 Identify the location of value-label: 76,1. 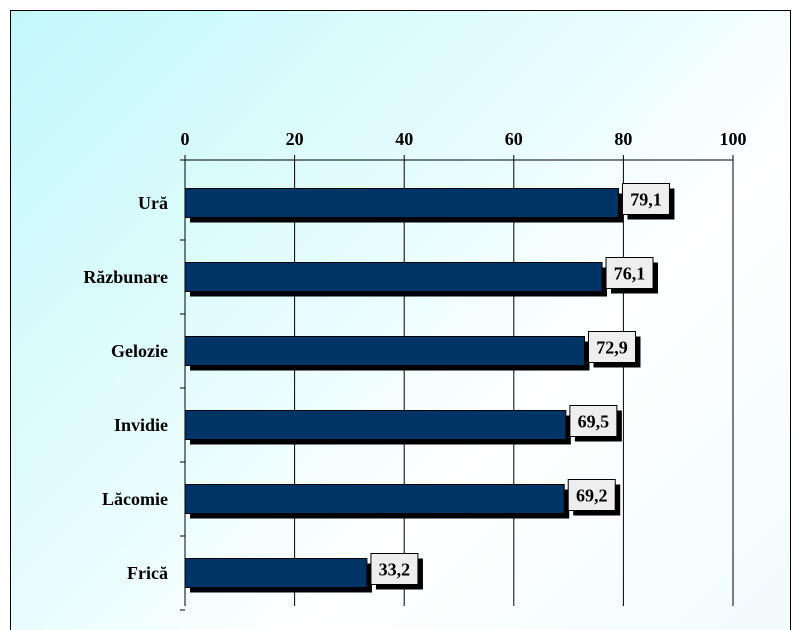
(630, 274).